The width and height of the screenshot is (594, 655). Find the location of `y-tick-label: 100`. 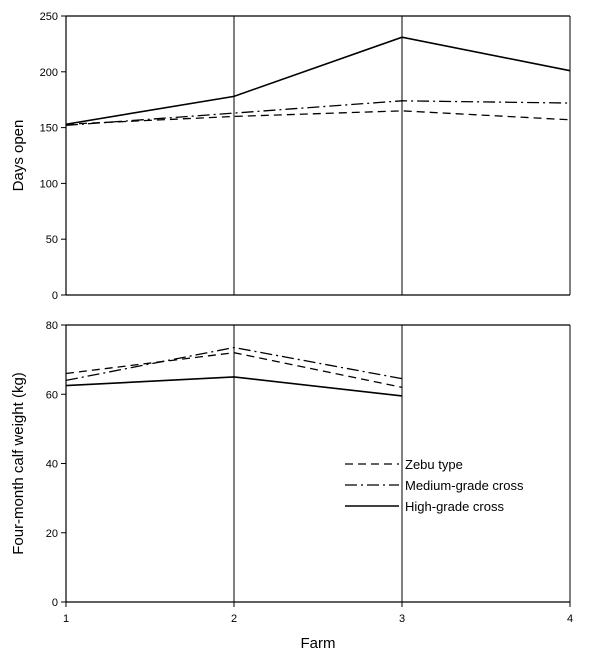

y-tick-label: 100 is located at coordinates (49, 184).